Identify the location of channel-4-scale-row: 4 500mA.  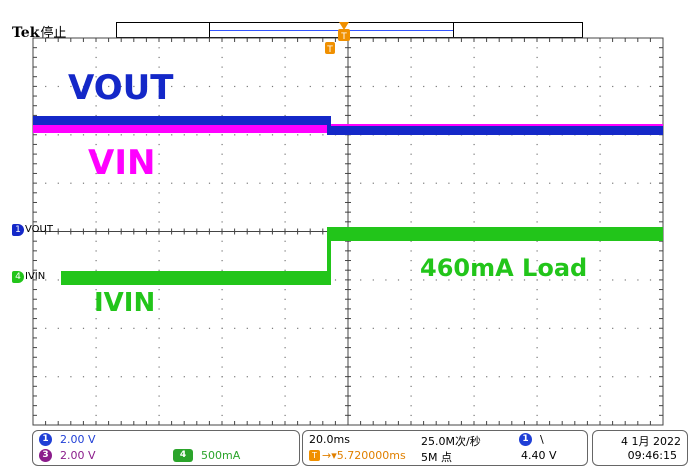
(206, 455).